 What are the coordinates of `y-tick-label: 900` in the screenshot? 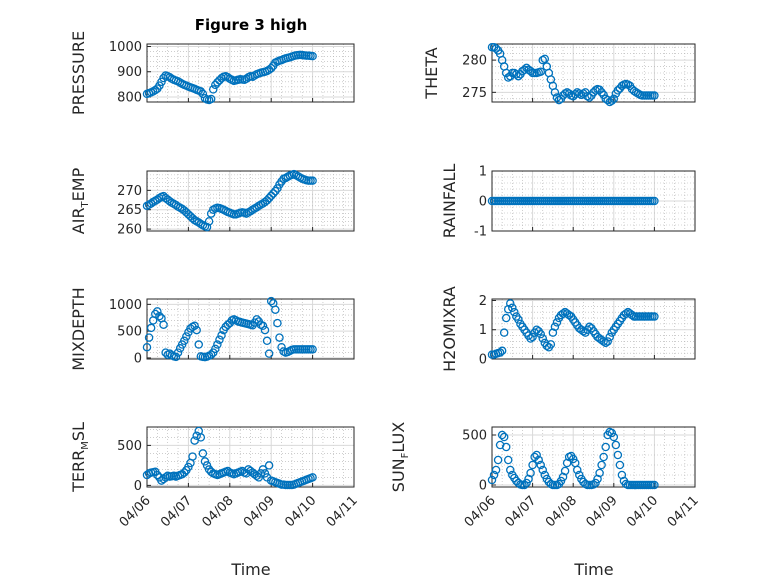 It's located at (129, 72).